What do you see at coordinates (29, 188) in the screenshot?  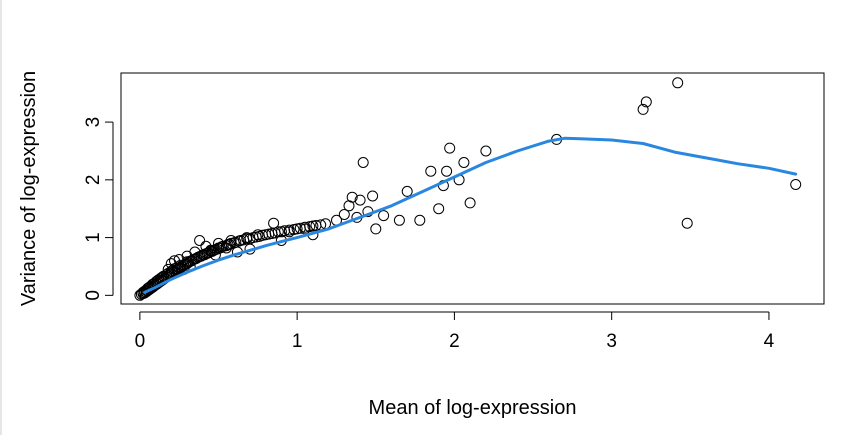 I see `y-axis-label: Variance of log-expression` at bounding box center [29, 188].